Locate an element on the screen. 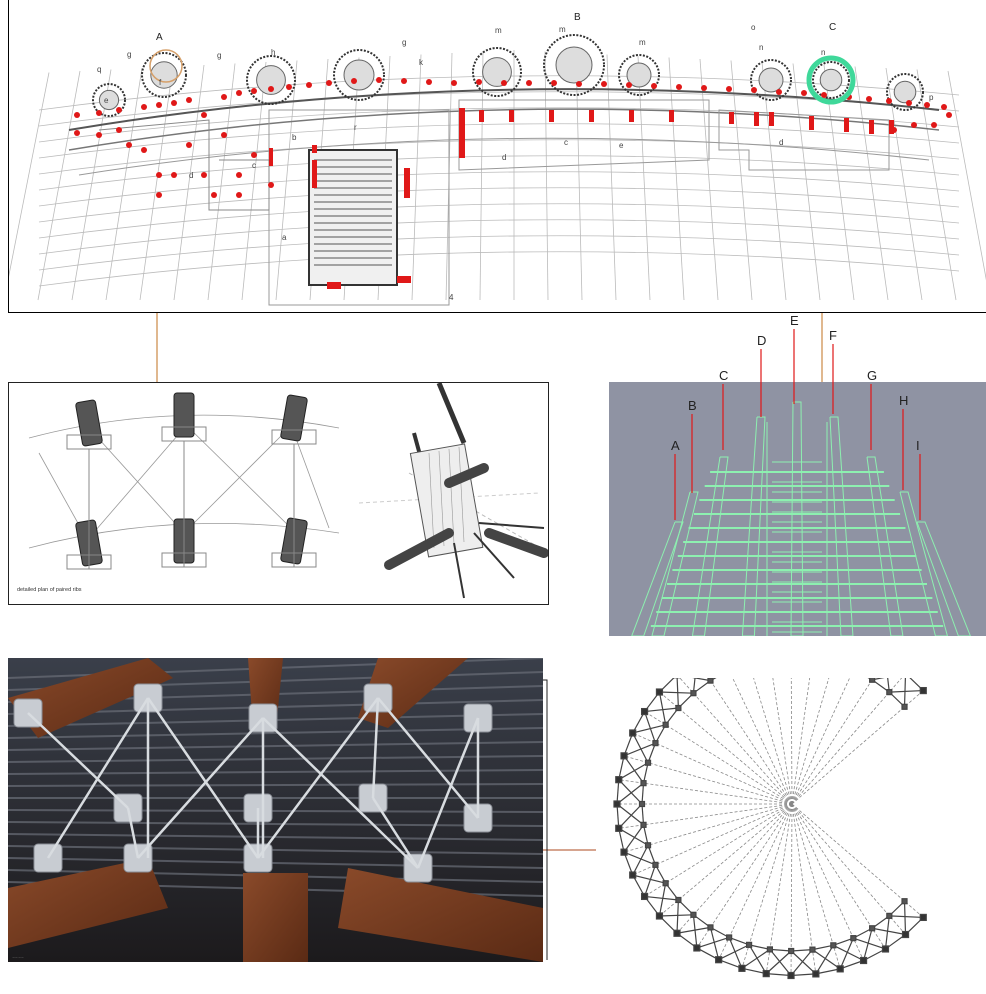  rib-label: A is located at coordinates (675, 445).